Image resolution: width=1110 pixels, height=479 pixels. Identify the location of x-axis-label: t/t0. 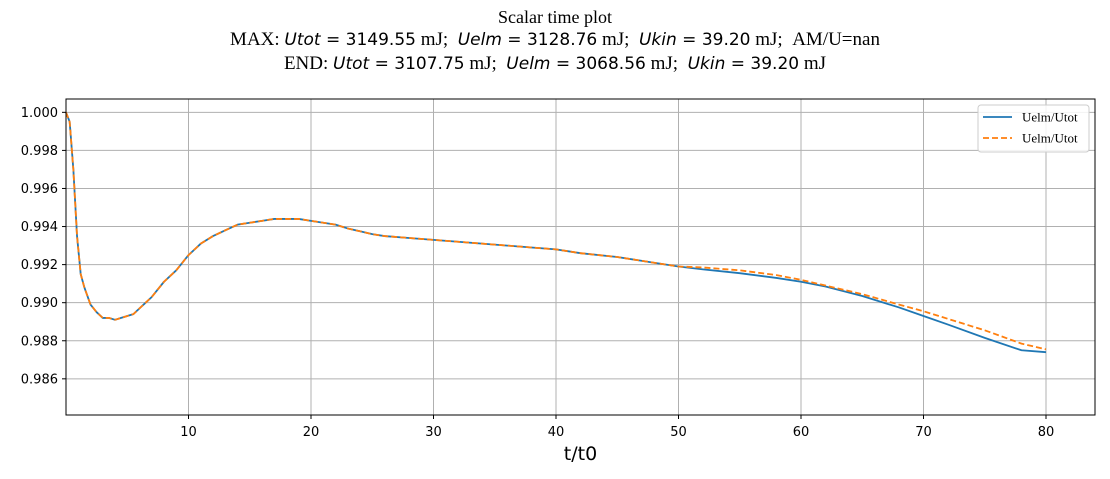
(580, 454).